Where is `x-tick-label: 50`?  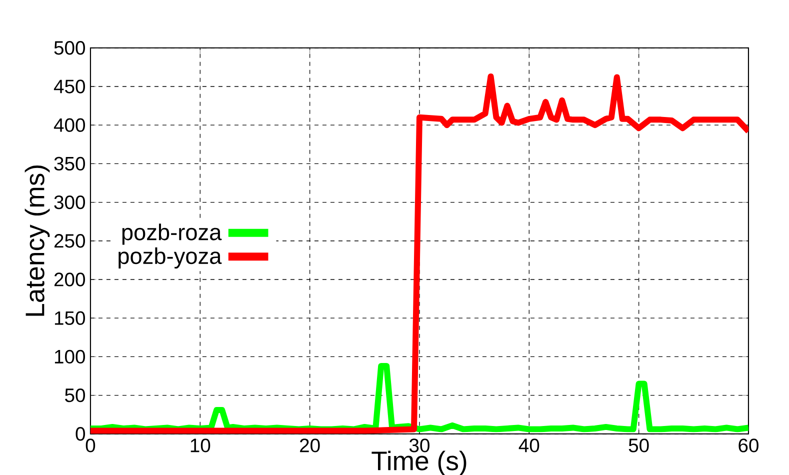
x-tick-label: 50 is located at coordinates (638, 445).